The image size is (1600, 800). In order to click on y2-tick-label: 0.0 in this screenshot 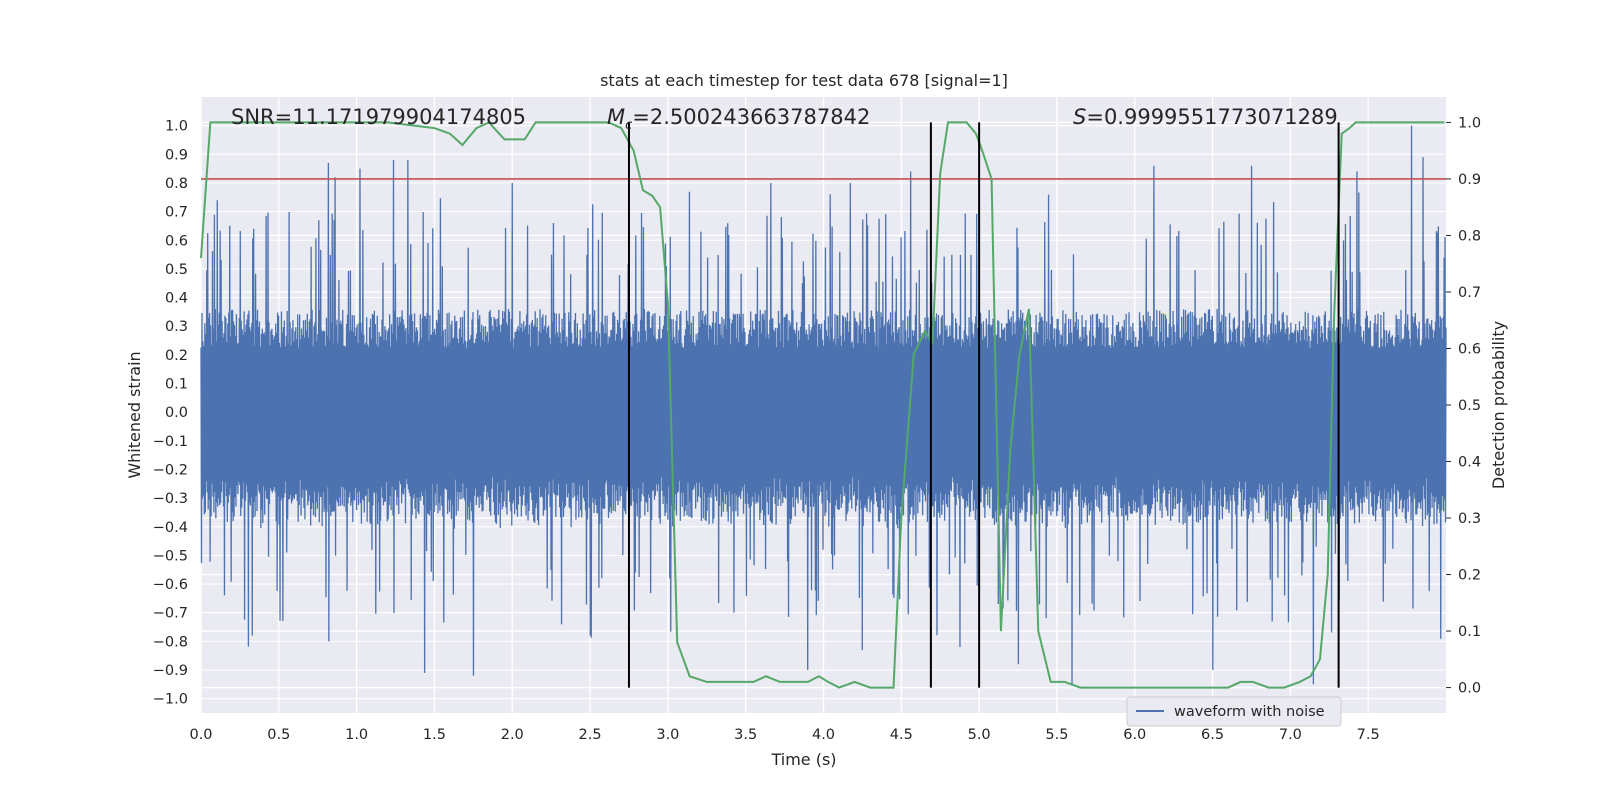, I will do `click(1469, 689)`.